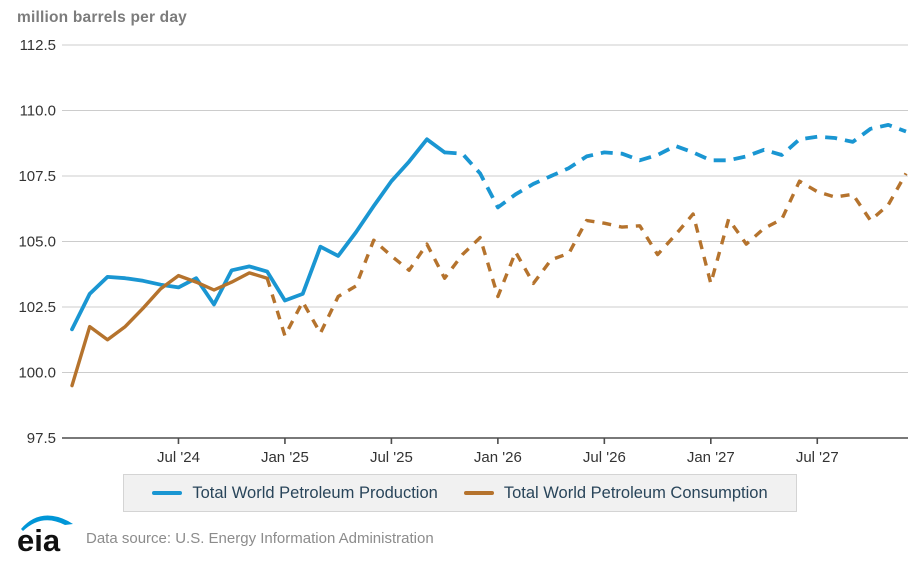 The width and height of the screenshot is (920, 564). Describe the element at coordinates (37, 242) in the screenshot. I see `y-tick-label: 105.0` at that location.